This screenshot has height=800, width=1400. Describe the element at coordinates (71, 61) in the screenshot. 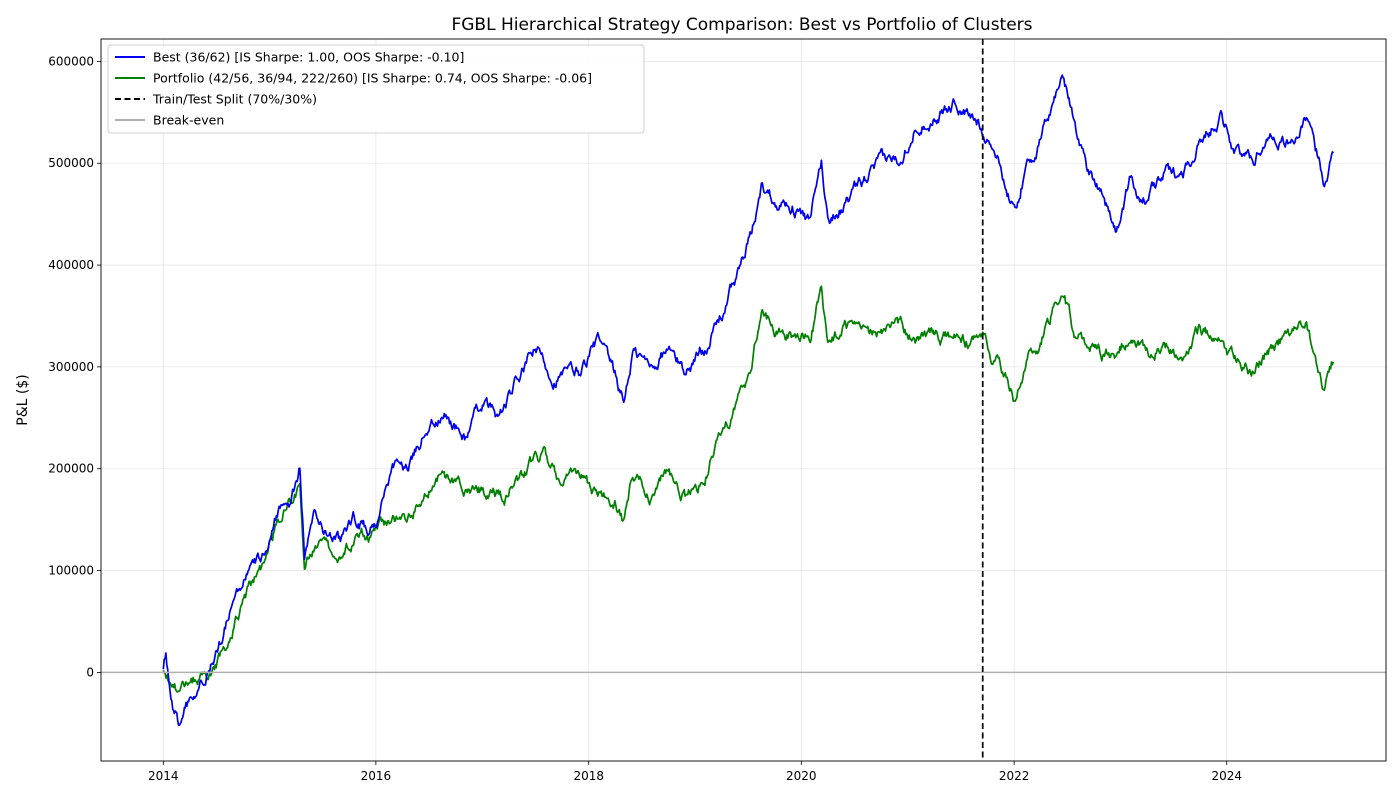

I see `y-tick-label: 600000` at that location.